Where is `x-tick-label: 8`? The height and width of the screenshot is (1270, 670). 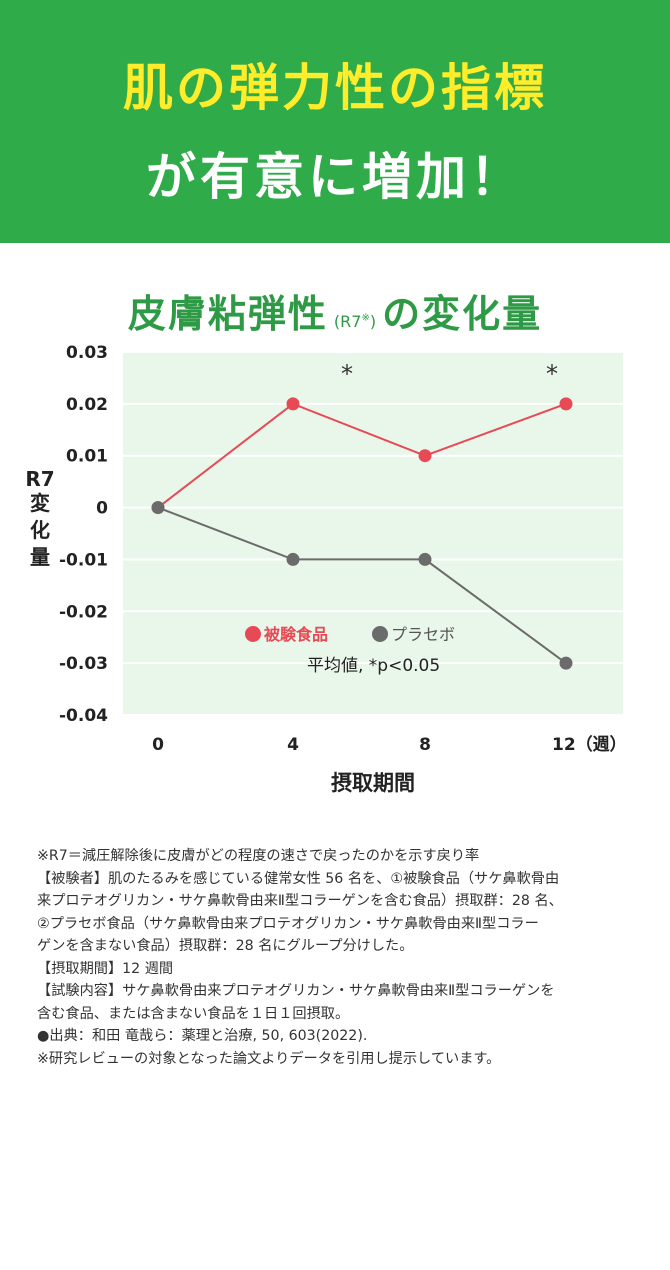
x-tick-label: 8 is located at coordinates (425, 745).